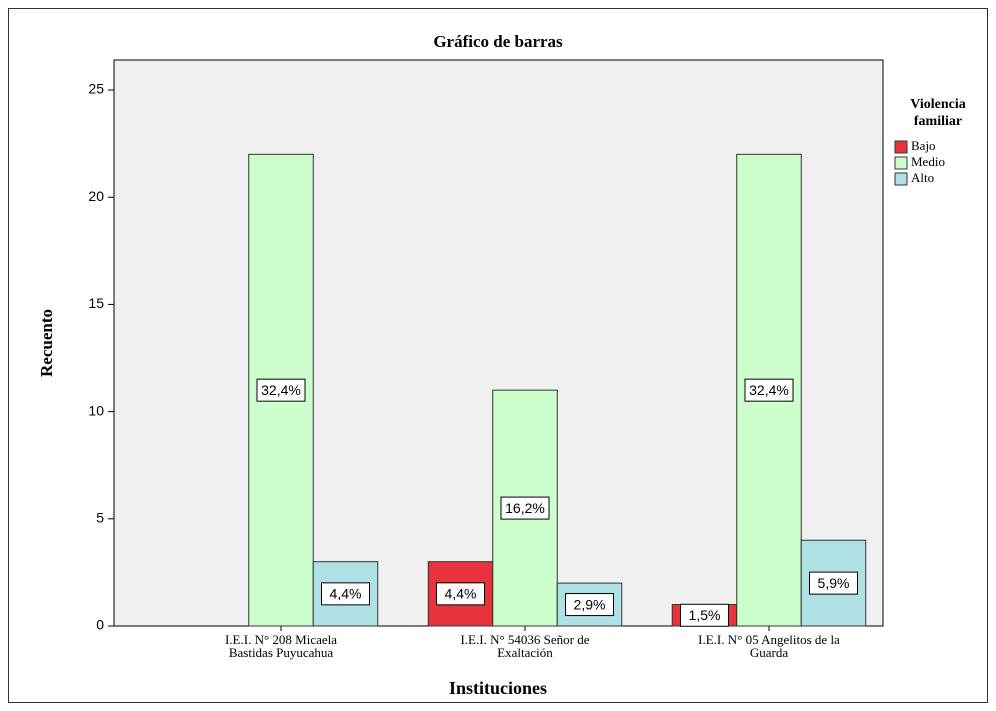  What do you see at coordinates (100, 625) in the screenshot?
I see `y-tick-label: 0` at bounding box center [100, 625].